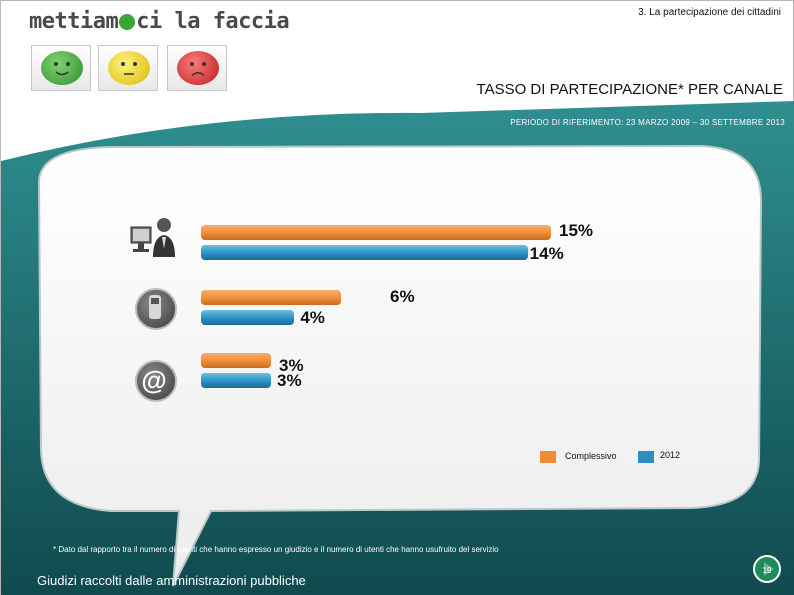 The image size is (794, 595). I want to click on smiley-box-happy, so click(61, 68).